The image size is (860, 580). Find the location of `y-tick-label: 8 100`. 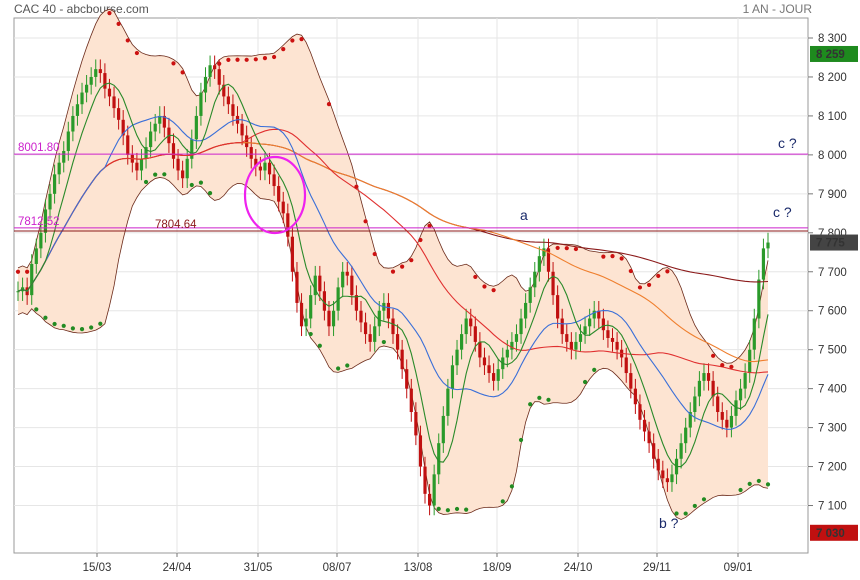

y-tick-label: 8 100 is located at coordinates (832, 117).